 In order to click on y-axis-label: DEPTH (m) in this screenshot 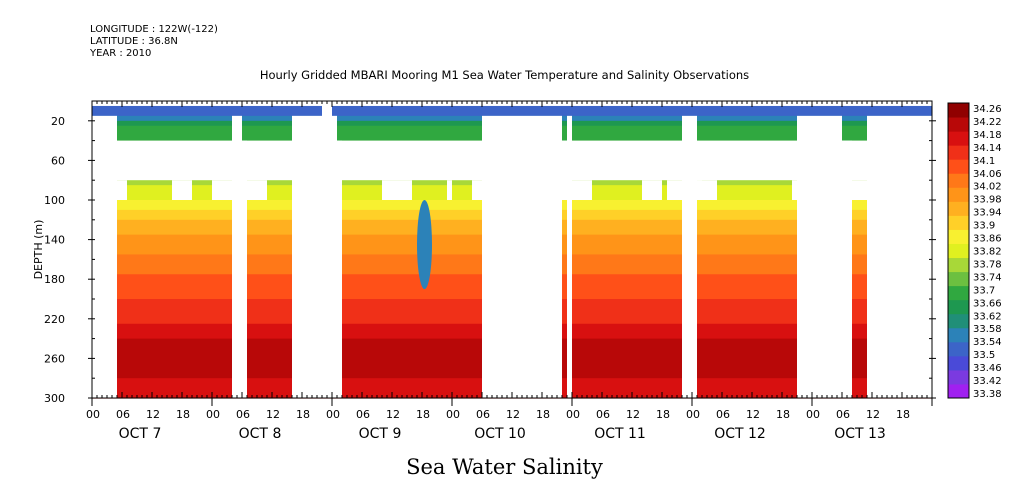, I will do `click(38, 250)`.